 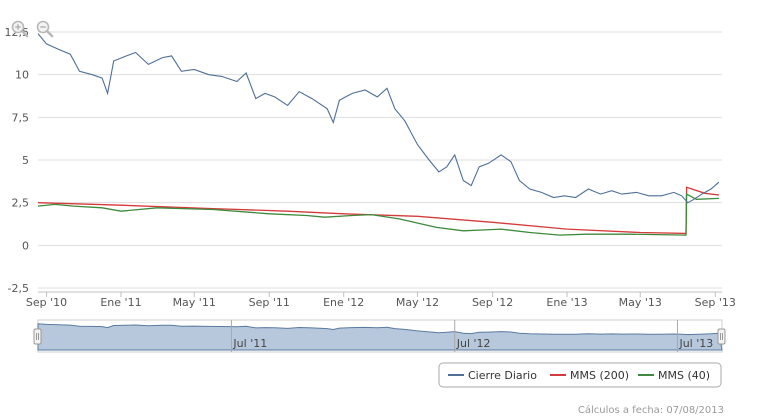 I want to click on y-tick-label: 2,5, so click(x=21, y=203).